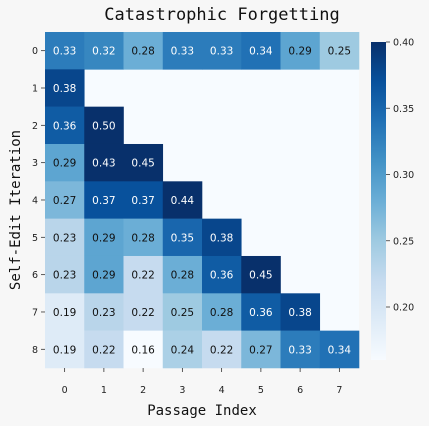 The height and width of the screenshot is (426, 429). I want to click on x-axis-ticks: 0 1 2 3 4 5 6 7, so click(202, 382).